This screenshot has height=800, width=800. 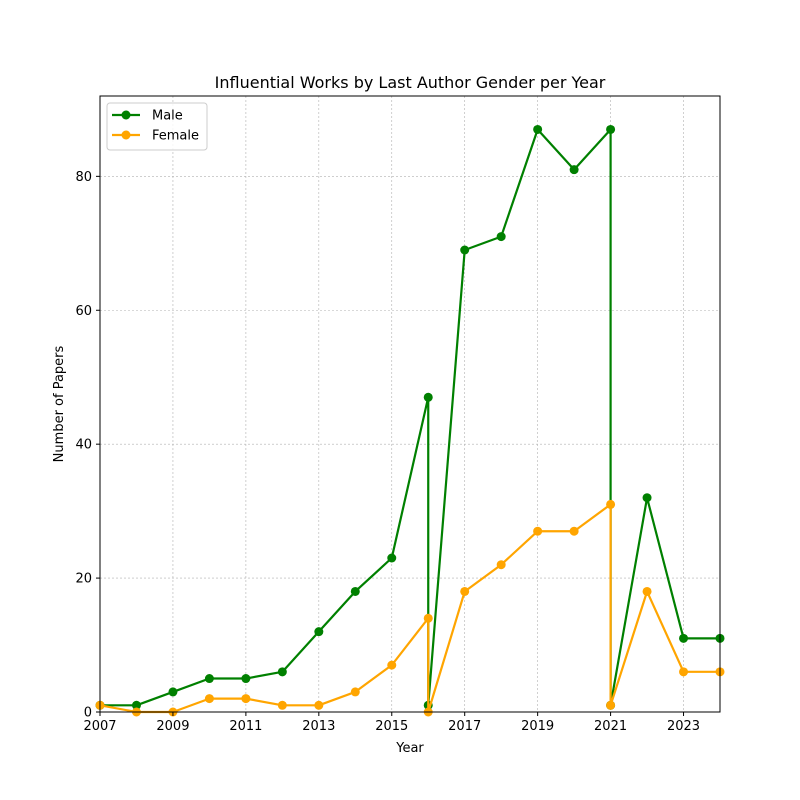 I want to click on x-tick-label: 2007, so click(x=99, y=726).